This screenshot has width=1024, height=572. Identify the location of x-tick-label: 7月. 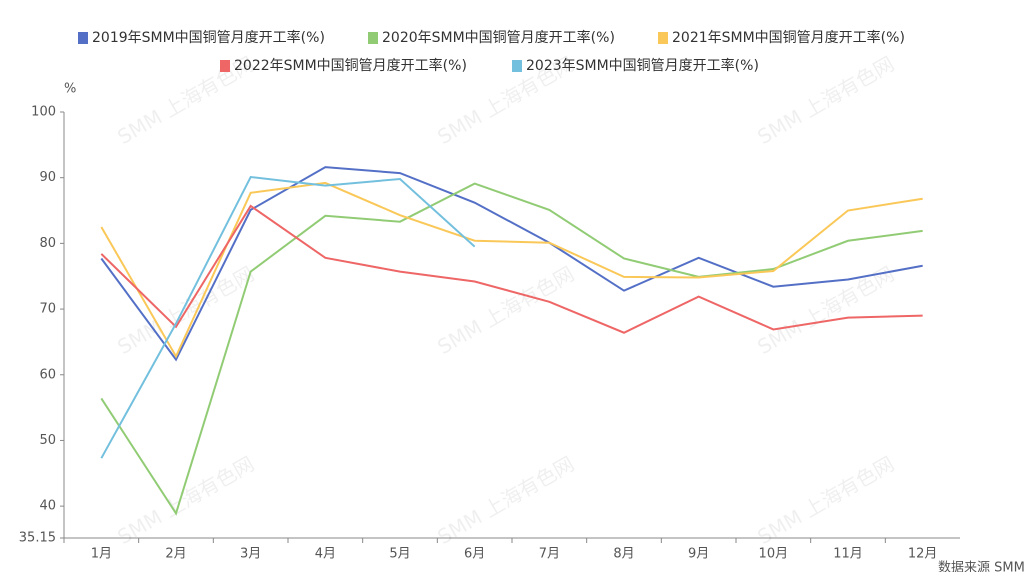
(549, 554).